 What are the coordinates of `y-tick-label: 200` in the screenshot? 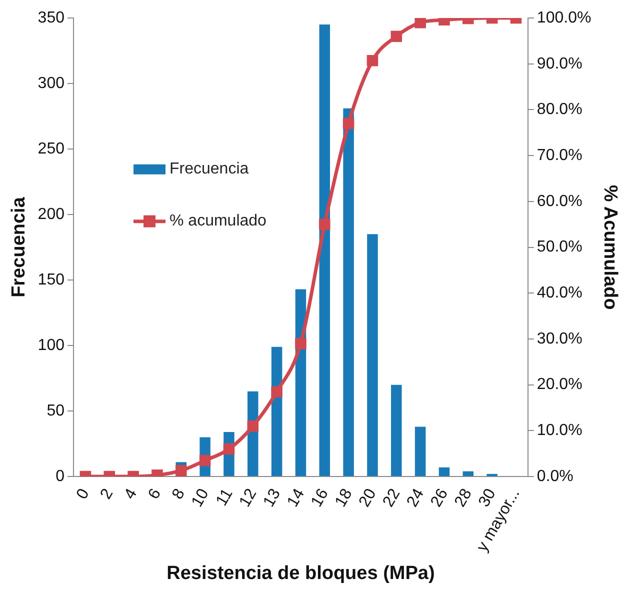 It's located at (51, 214).